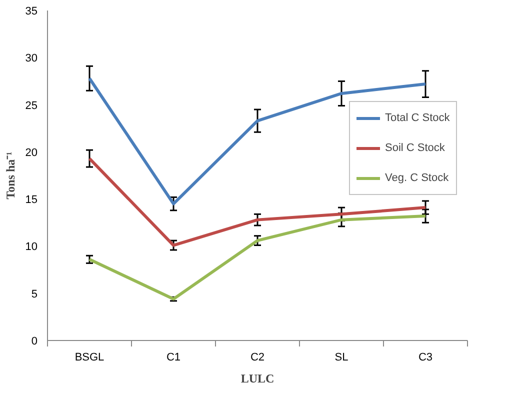  Describe the element at coordinates (31, 152) in the screenshot. I see `y-tick-label: 20` at that location.